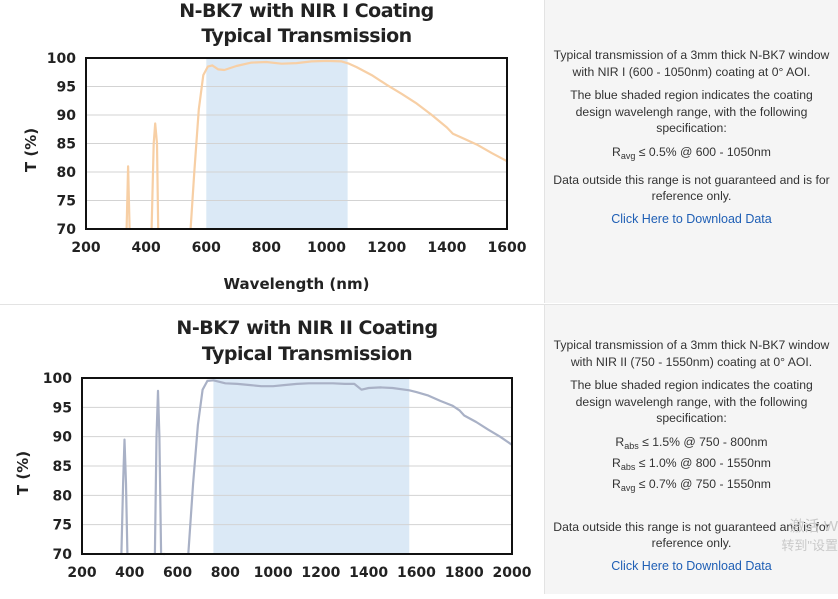 Image resolution: width=838 pixels, height=599 pixels. Describe the element at coordinates (809, 545) in the screenshot. I see `watermark-line-2: 转到"设置` at that location.